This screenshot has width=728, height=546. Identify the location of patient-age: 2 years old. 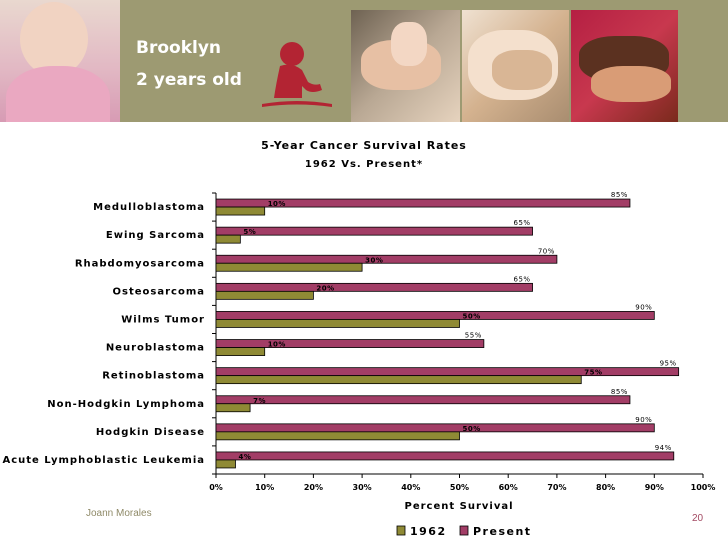
(189, 80).